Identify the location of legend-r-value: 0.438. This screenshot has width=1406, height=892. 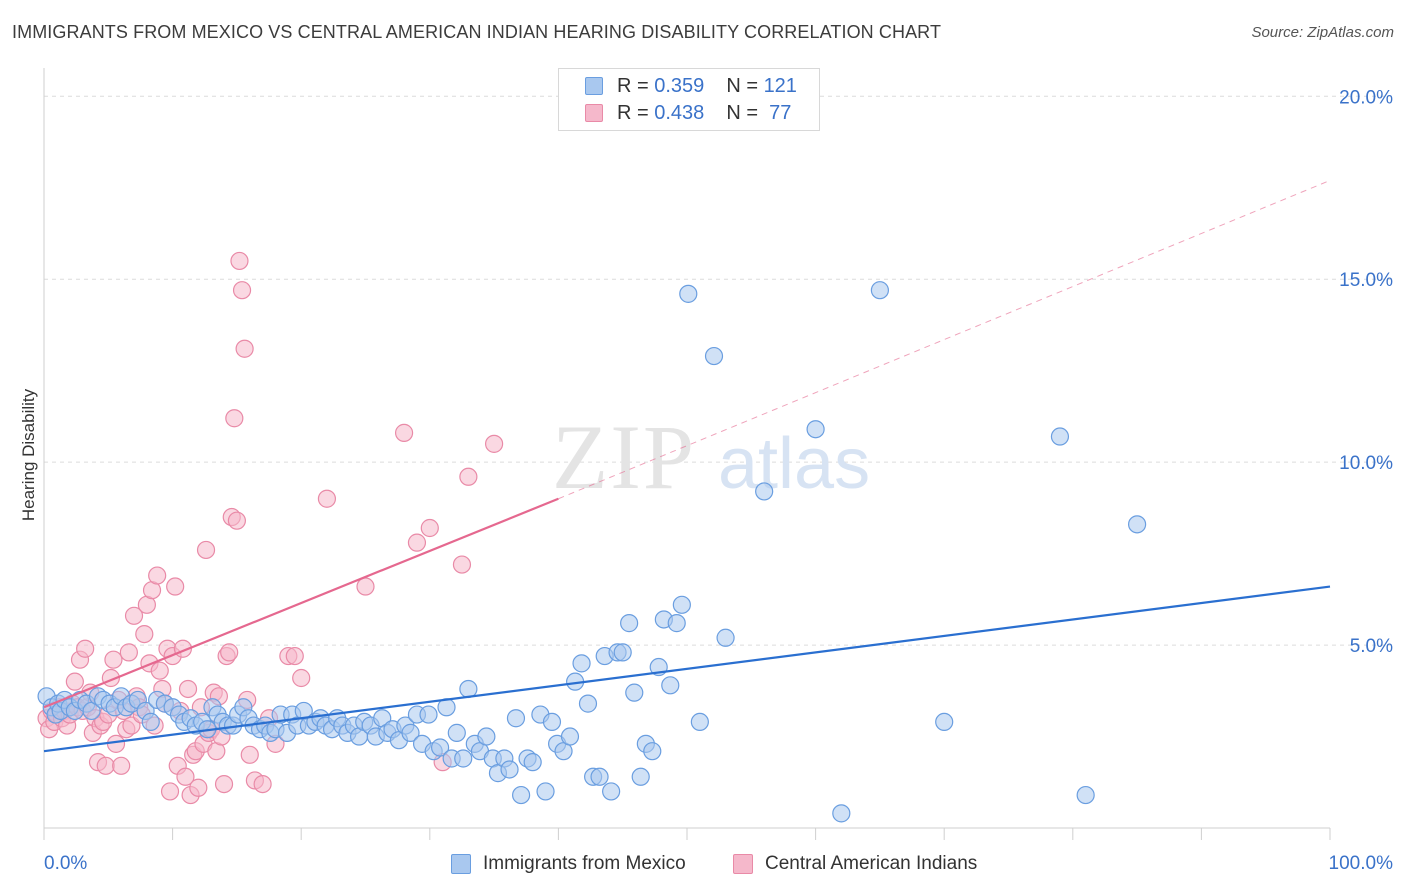
(679, 112).